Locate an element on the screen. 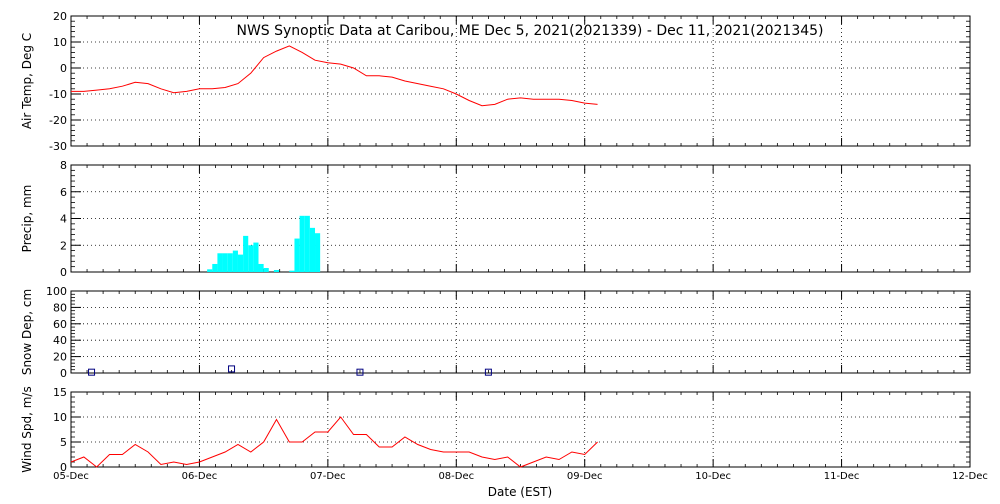 The image size is (1000, 504). y-axis-label: Precip, mm is located at coordinates (27, 219).